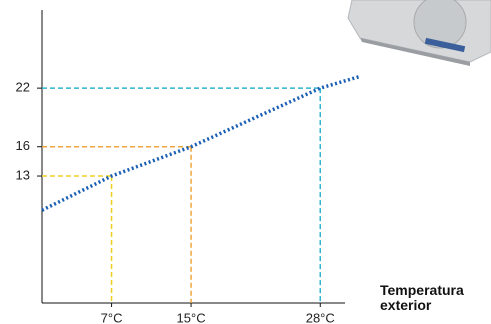 The width and height of the screenshot is (491, 324). What do you see at coordinates (23, 87) in the screenshot?
I see `y-tick-label: 22` at bounding box center [23, 87].